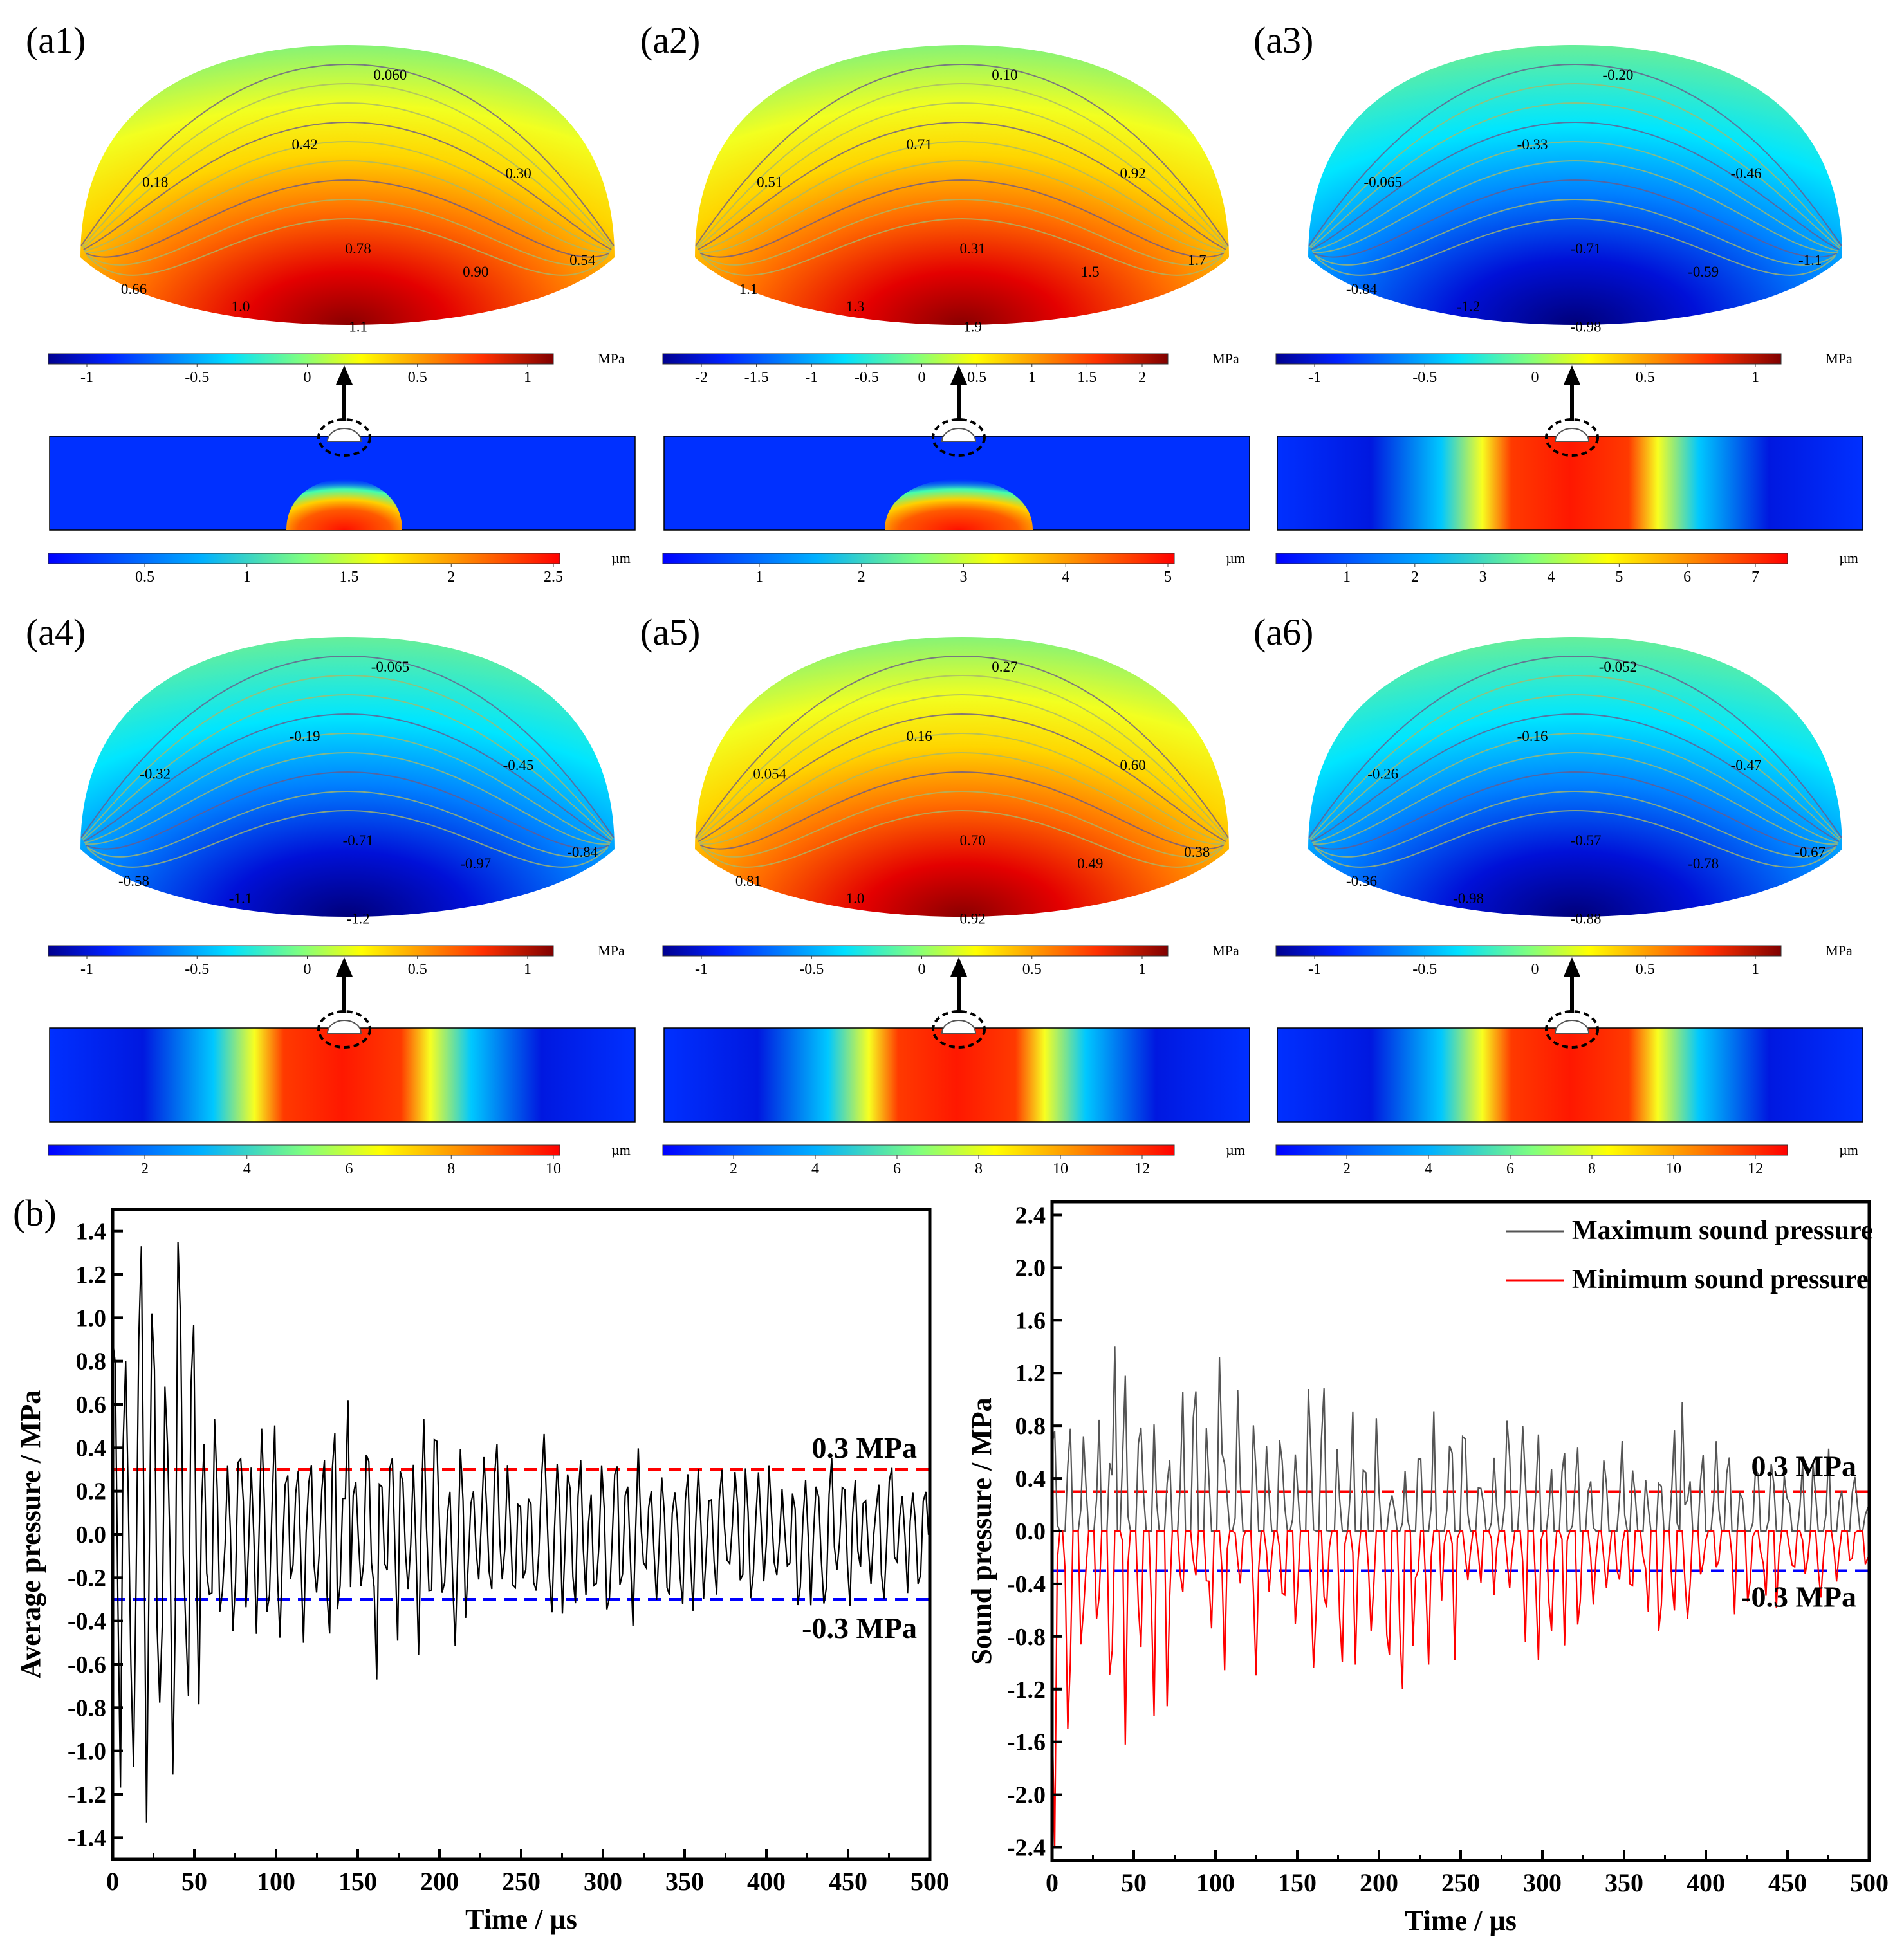 Image resolution: width=1904 pixels, height=1948 pixels. What do you see at coordinates (1030, 1215) in the screenshot?
I see `y-tick-label: 2.4` at bounding box center [1030, 1215].